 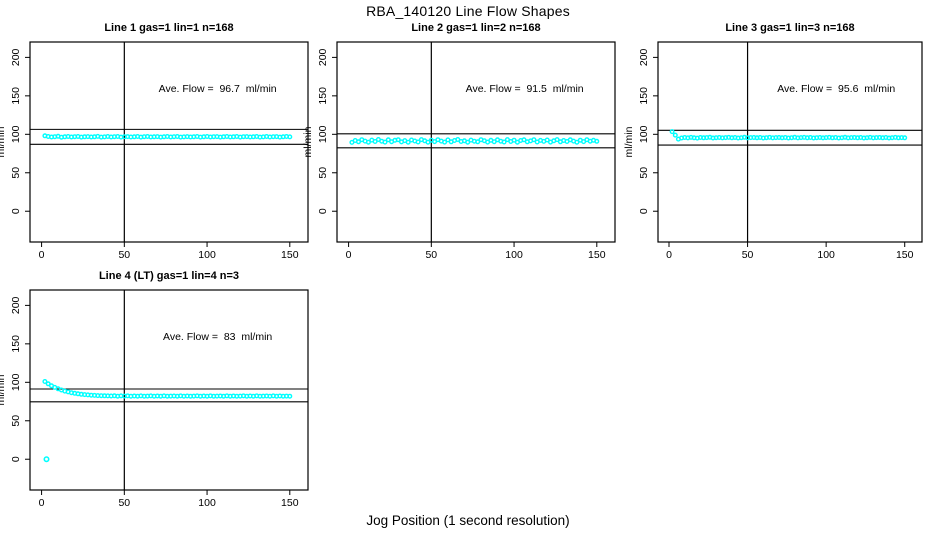 I want to click on figure-title: RBA_140120 Line Flow Shapes, so click(x=468, y=11).